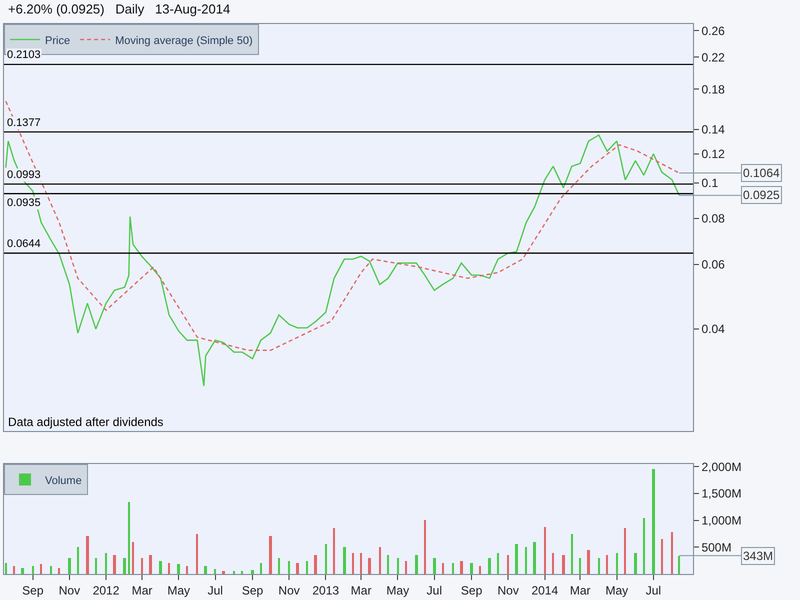 The height and width of the screenshot is (600, 800). Describe the element at coordinates (761, 173) in the screenshot. I see `annotation: 0.1064` at that location.